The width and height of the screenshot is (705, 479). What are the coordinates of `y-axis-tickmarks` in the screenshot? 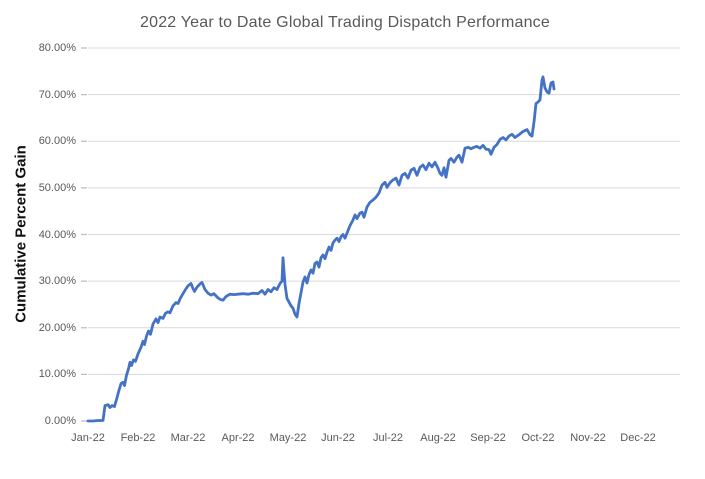 It's located at (84, 234).